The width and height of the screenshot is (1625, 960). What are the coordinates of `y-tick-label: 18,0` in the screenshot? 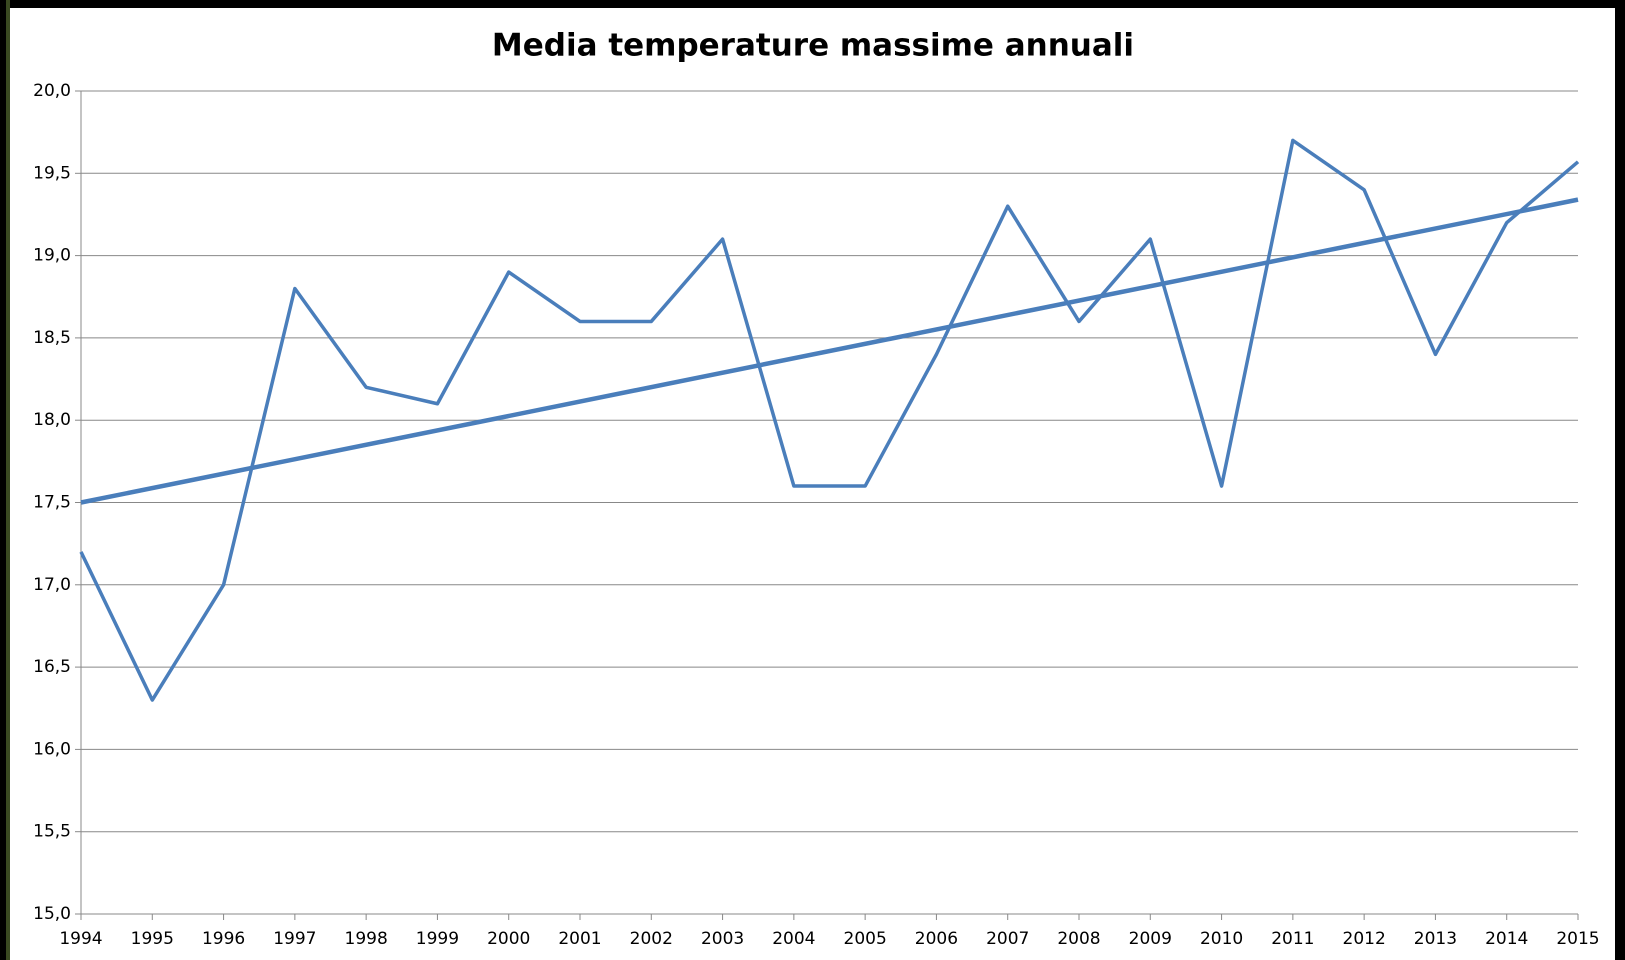 It's located at (52, 420).